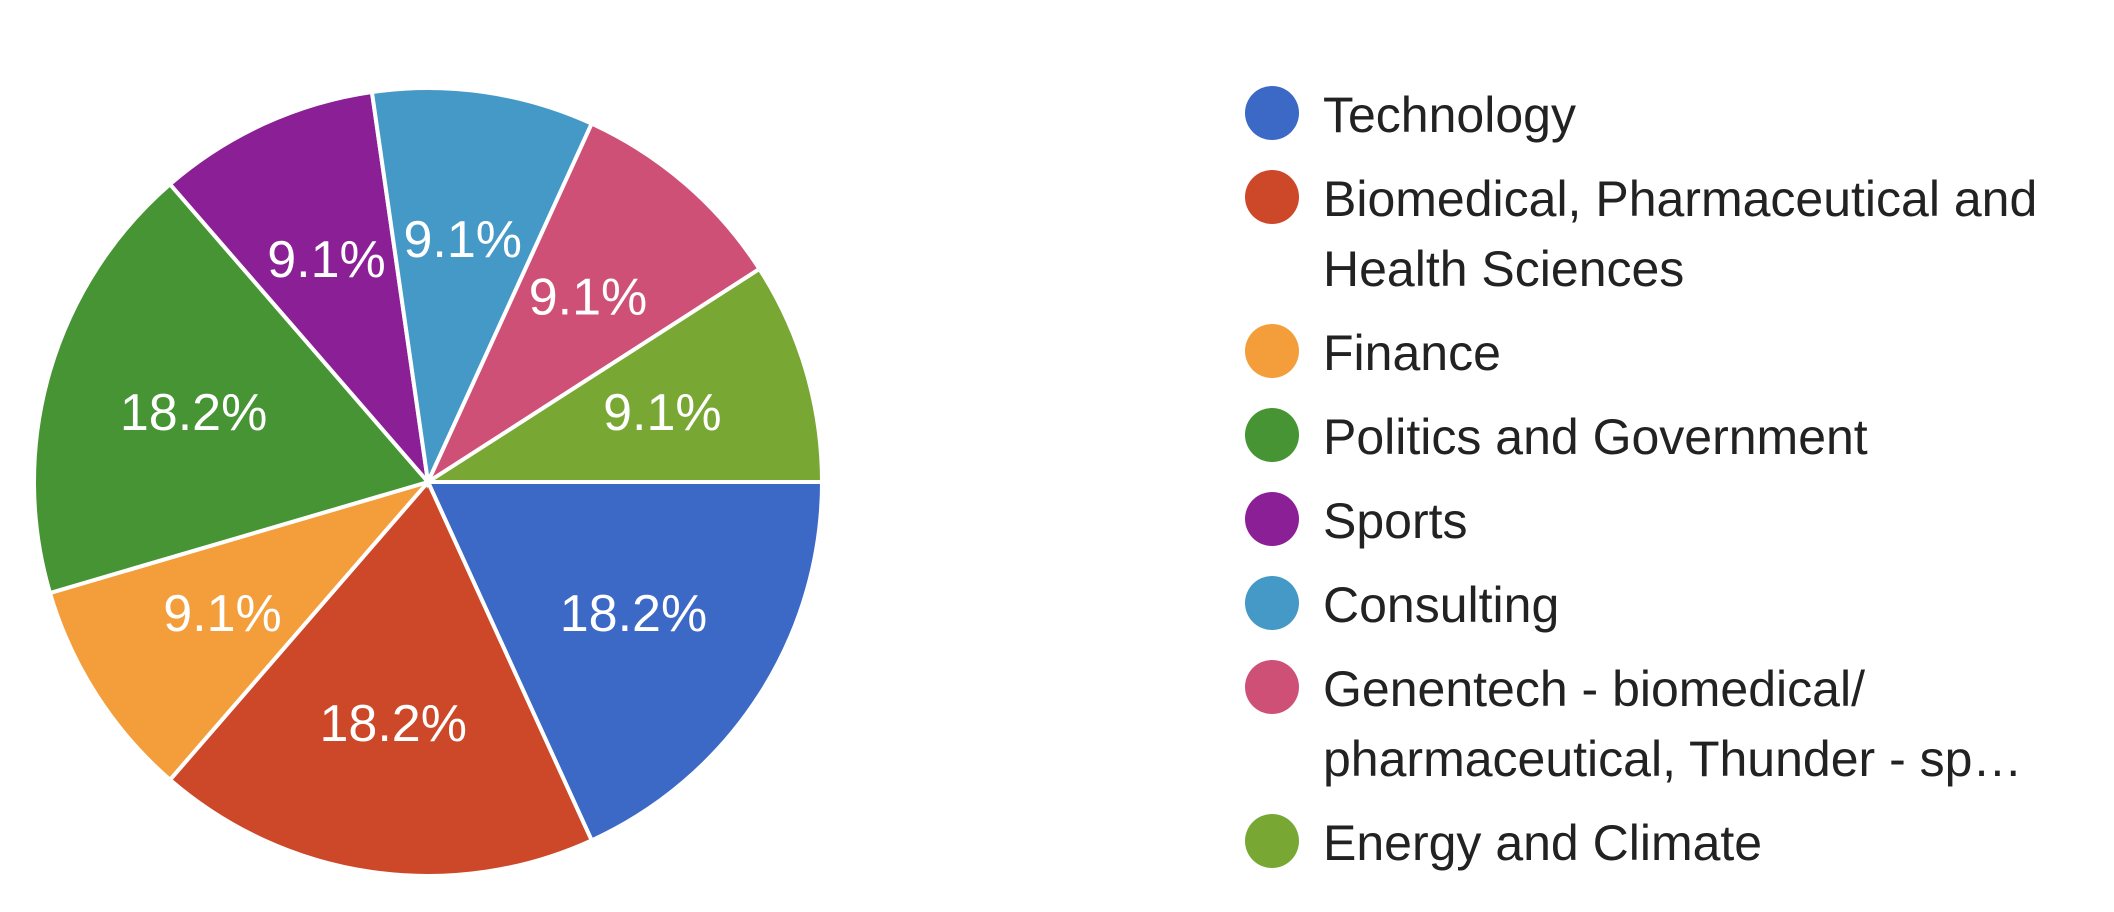  I want to click on legend-item: Politics and Government, so click(1675, 437).